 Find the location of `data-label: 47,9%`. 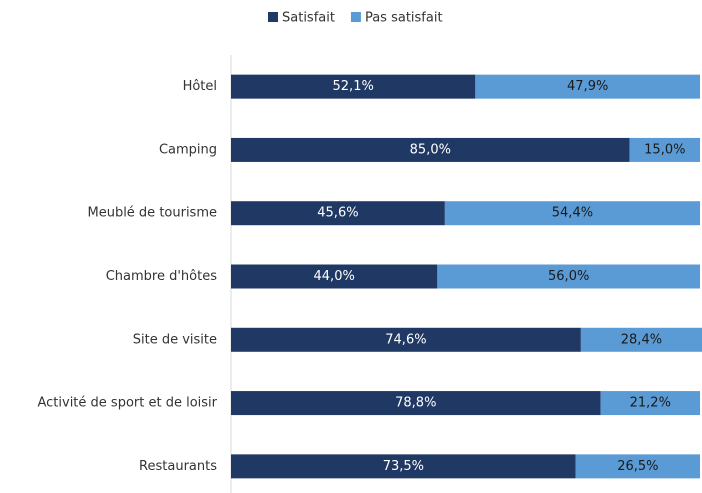

data-label: 47,9% is located at coordinates (587, 86).